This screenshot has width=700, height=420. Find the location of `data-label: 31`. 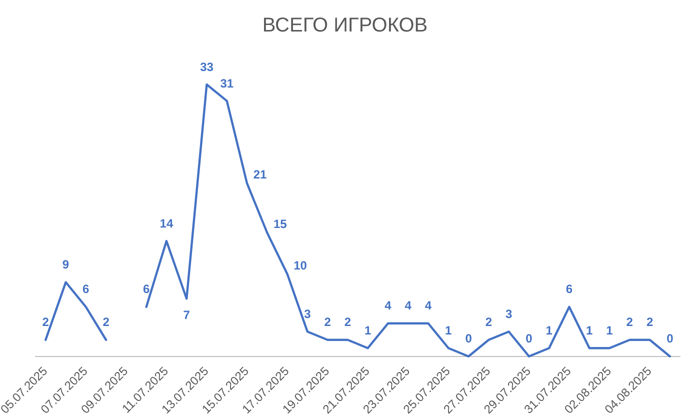

data-label: 31 is located at coordinates (227, 83).